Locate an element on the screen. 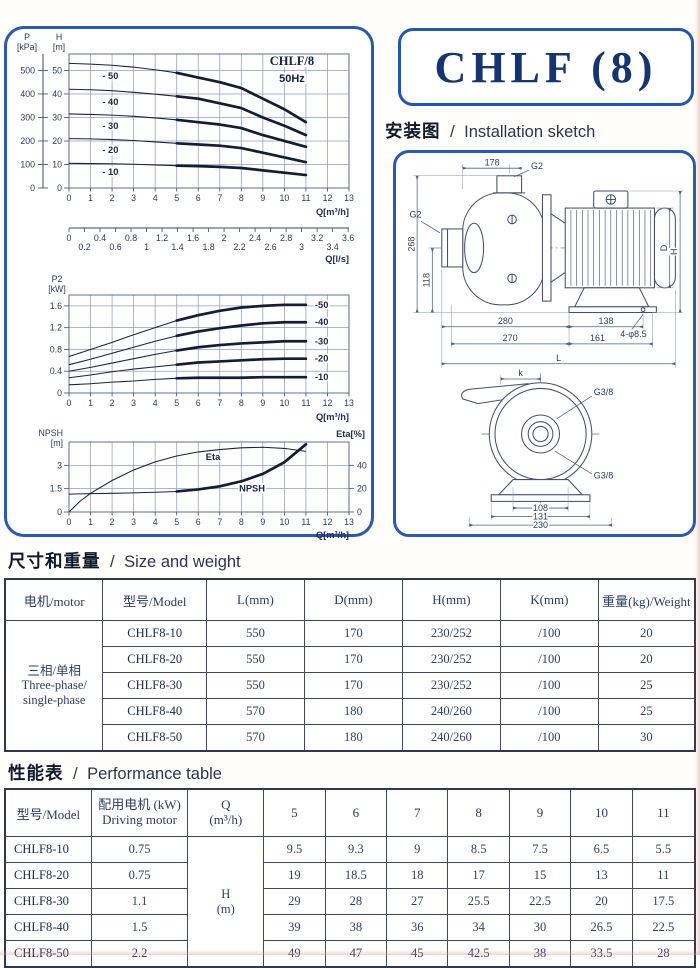 This screenshot has width=700, height=968. cell-h: 22.5 is located at coordinates (540, 901).